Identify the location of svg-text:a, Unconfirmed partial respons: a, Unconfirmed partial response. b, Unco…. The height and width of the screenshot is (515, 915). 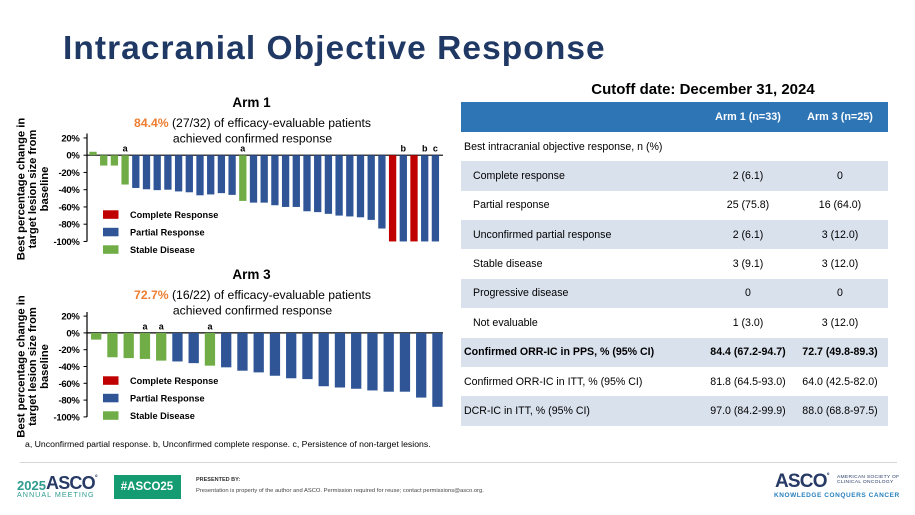
(228, 444).